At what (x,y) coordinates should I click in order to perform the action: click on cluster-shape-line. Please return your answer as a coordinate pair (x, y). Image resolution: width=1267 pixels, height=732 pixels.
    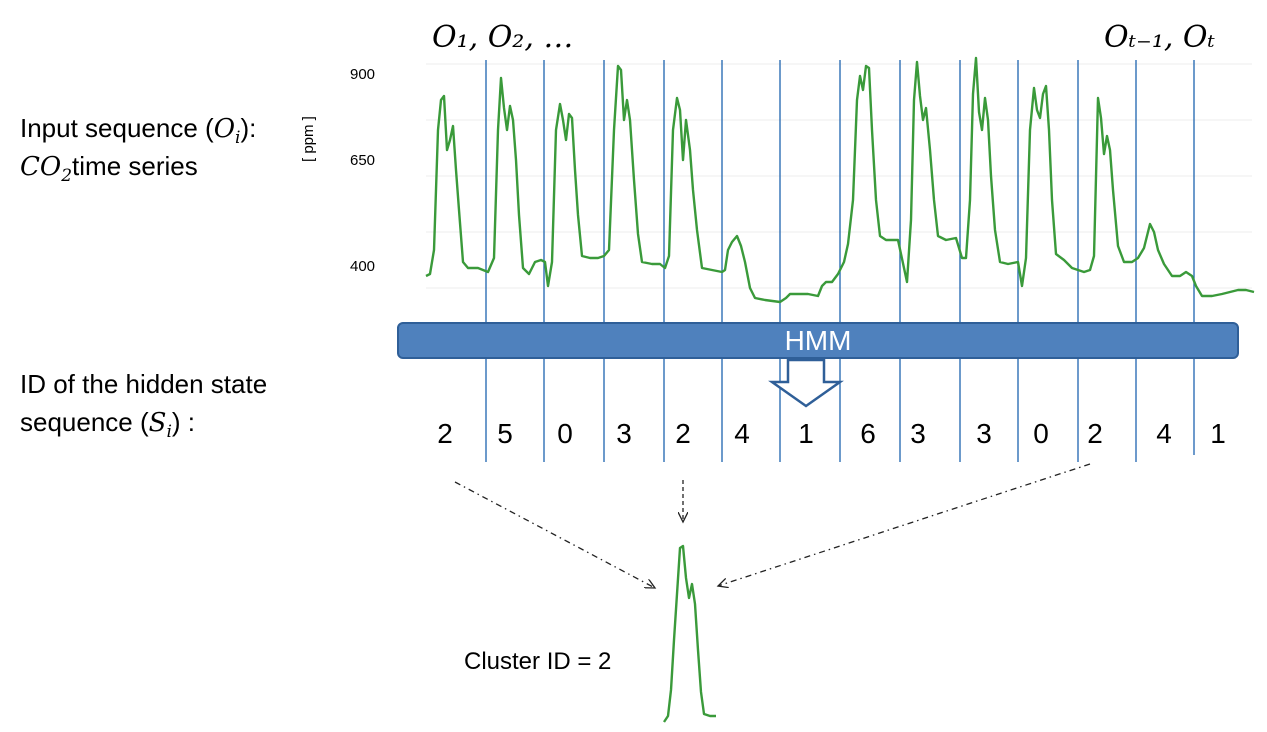
    Looking at the image, I should click on (689, 633).